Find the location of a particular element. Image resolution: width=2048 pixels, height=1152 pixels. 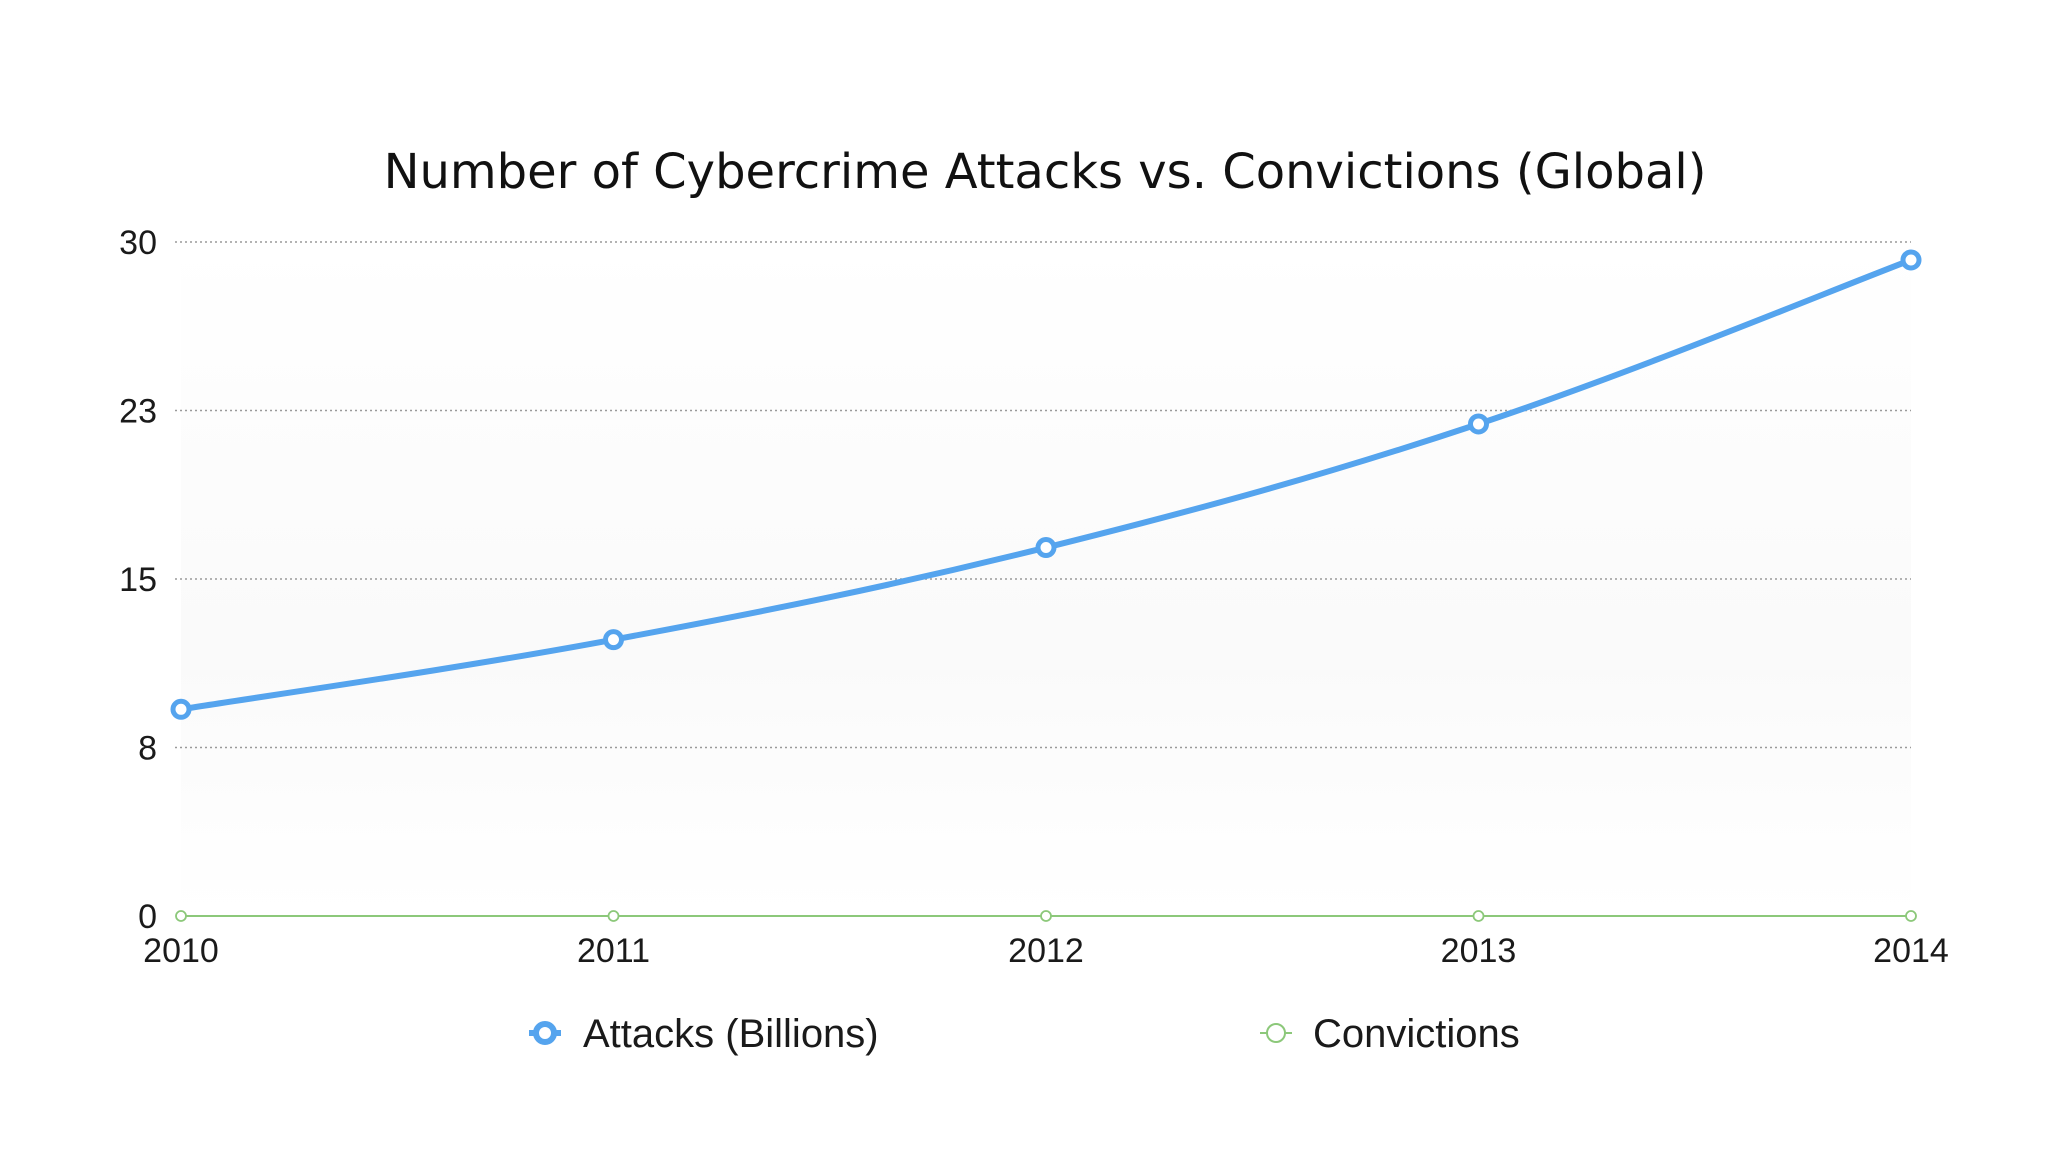

y-axis-ticks: 0 8 15 23 30 is located at coordinates (138, 580).